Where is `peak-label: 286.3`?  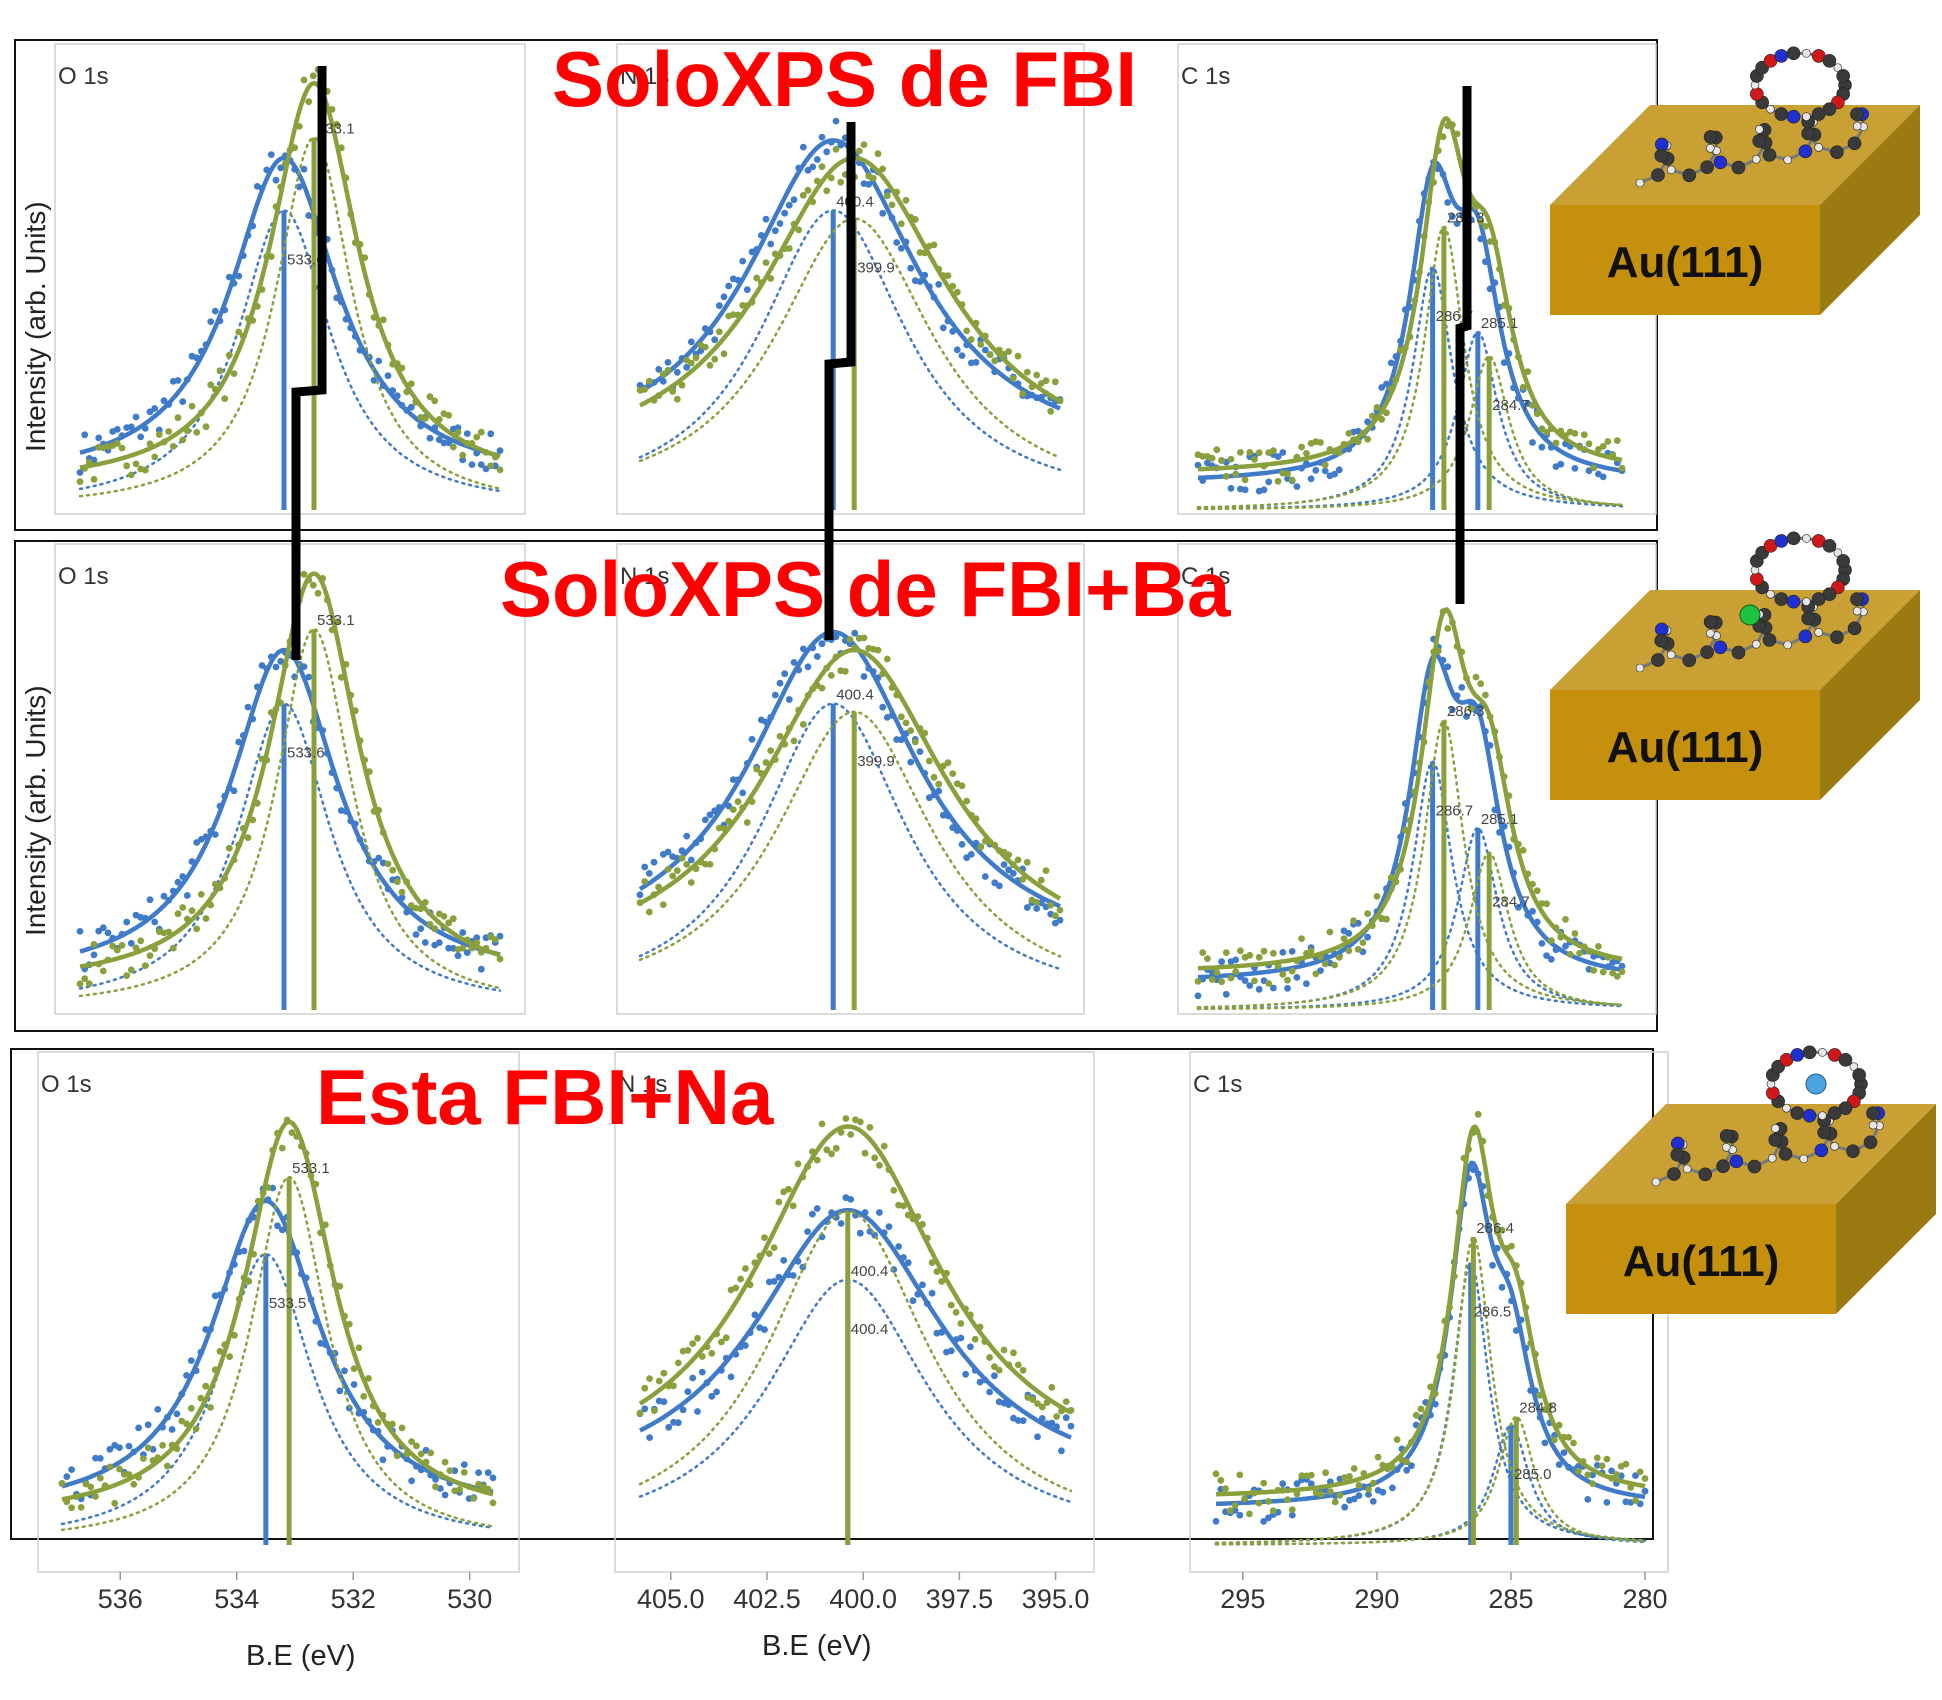
peak-label: 286.3 is located at coordinates (1466, 711).